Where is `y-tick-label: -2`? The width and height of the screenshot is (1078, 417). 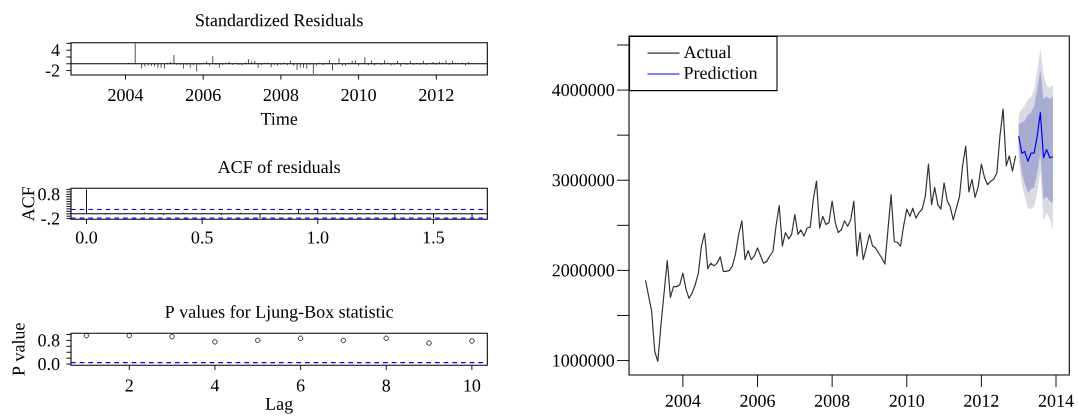 y-tick-label: -2 is located at coordinates (52, 70).